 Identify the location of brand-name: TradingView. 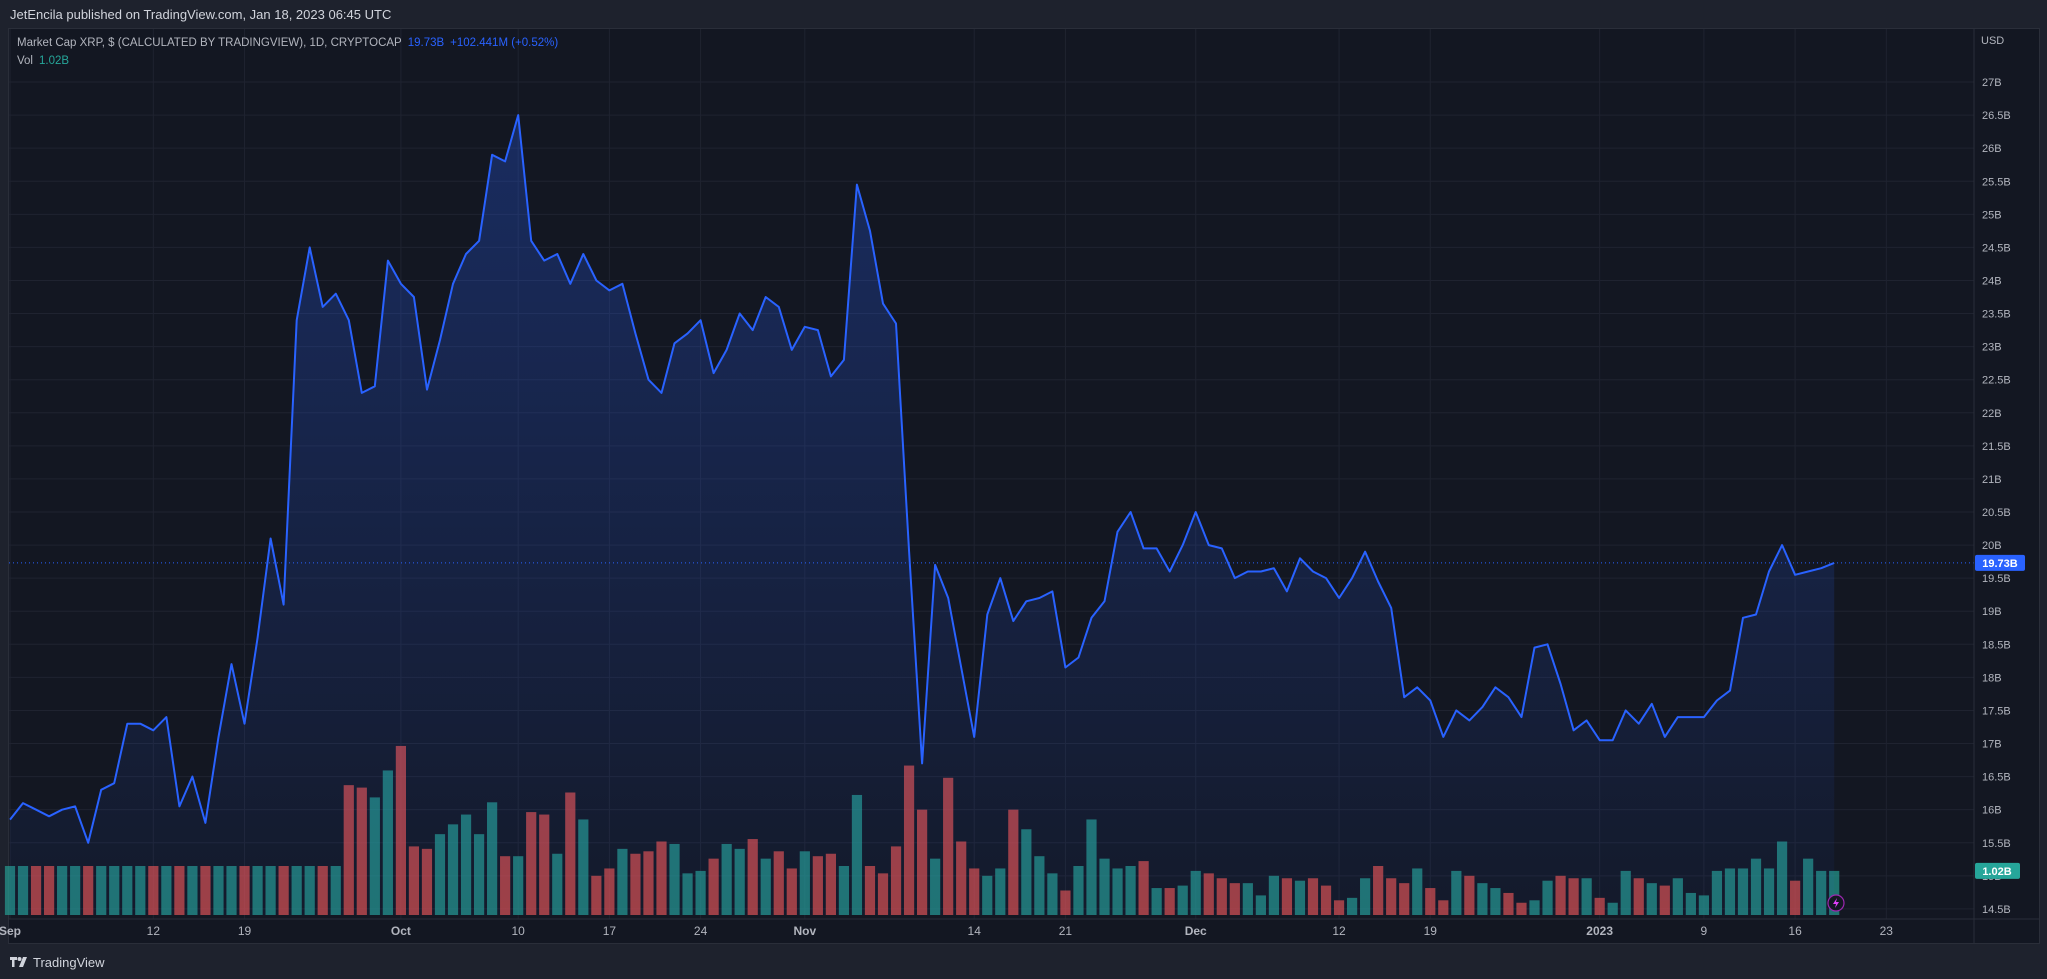
(69, 962).